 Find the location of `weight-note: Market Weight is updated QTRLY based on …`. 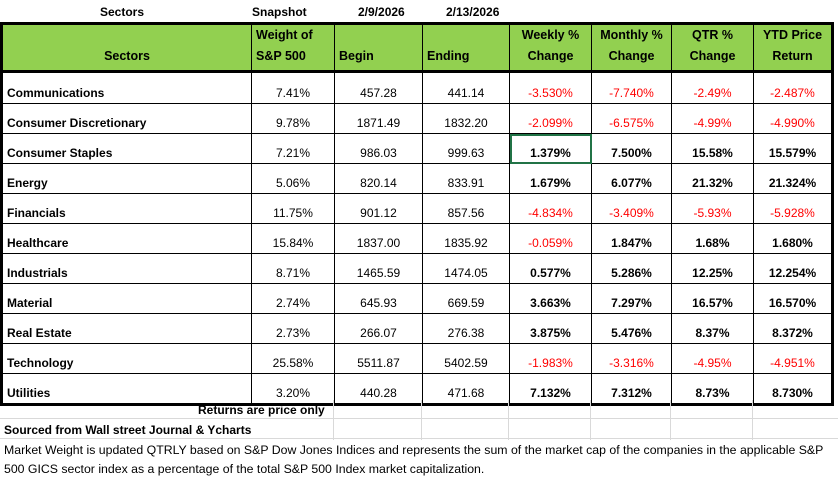

weight-note: Market Weight is updated QTRLY based on … is located at coordinates (414, 459).